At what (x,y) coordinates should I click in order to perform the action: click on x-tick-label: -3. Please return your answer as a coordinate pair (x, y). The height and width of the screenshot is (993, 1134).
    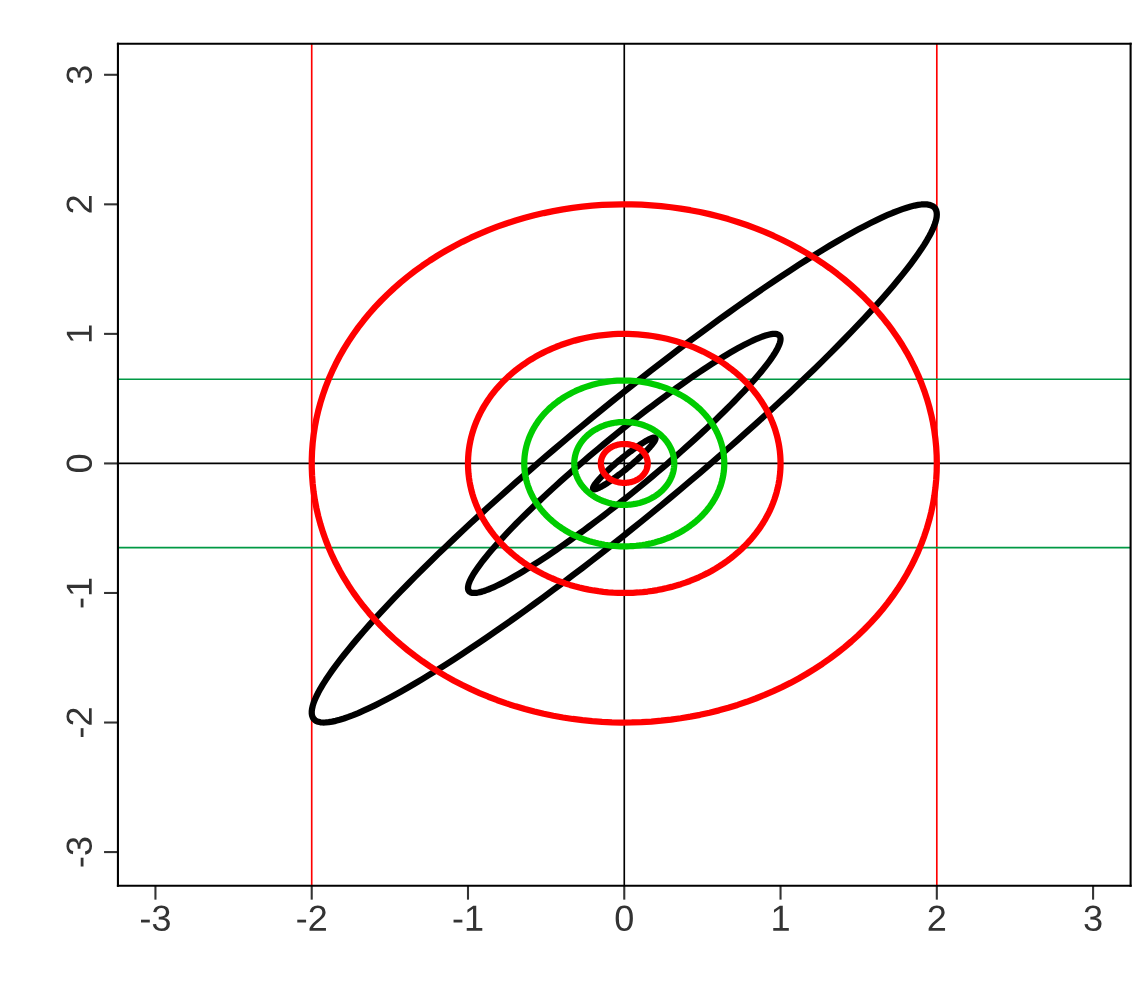
    Looking at the image, I should click on (155, 918).